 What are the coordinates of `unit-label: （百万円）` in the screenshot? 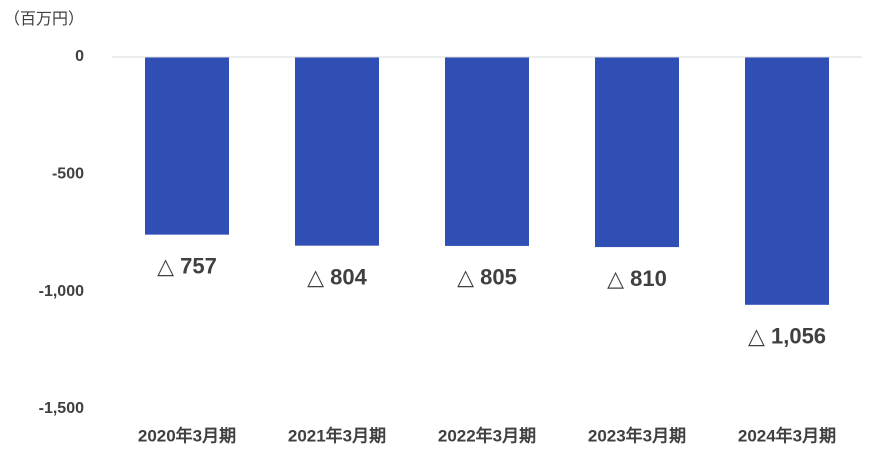 It's located at (44, 19).